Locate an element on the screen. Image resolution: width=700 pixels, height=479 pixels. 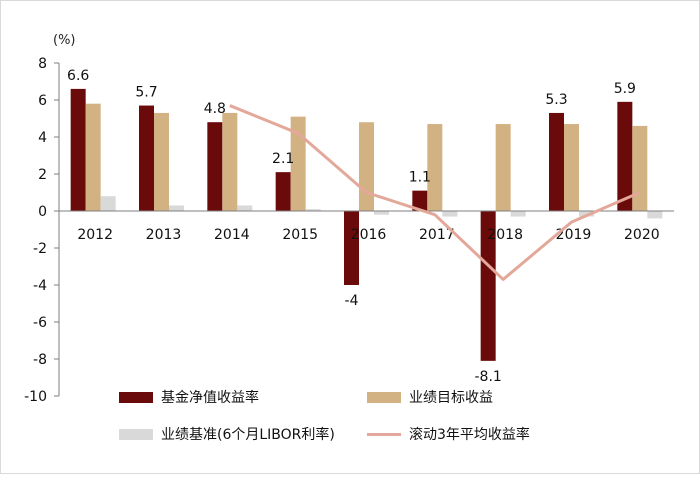
data-label: 4.8 is located at coordinates (215, 109).